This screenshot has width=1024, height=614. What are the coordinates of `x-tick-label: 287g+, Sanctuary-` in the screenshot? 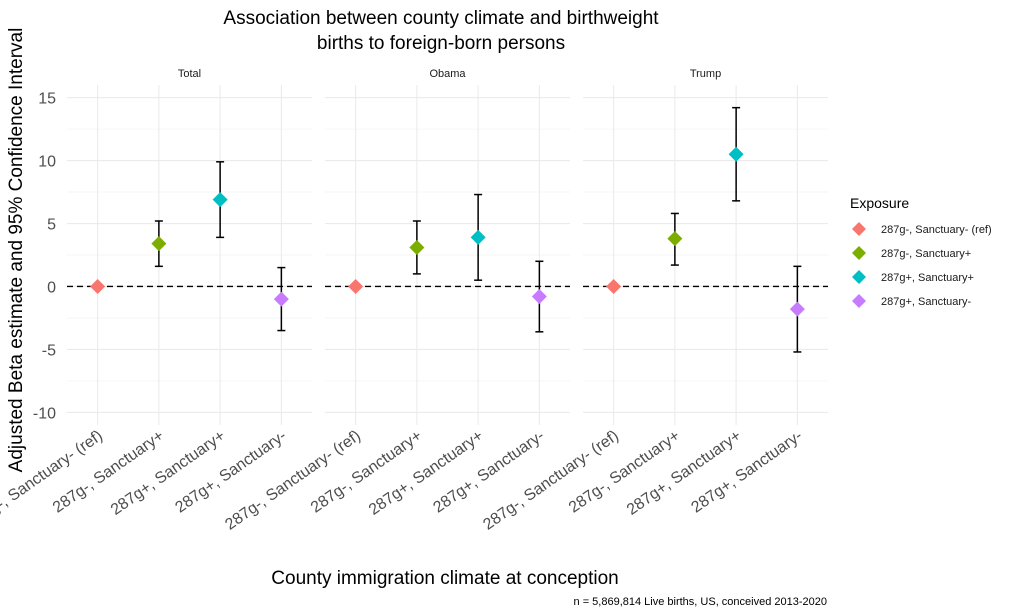 It's located at (746, 471).